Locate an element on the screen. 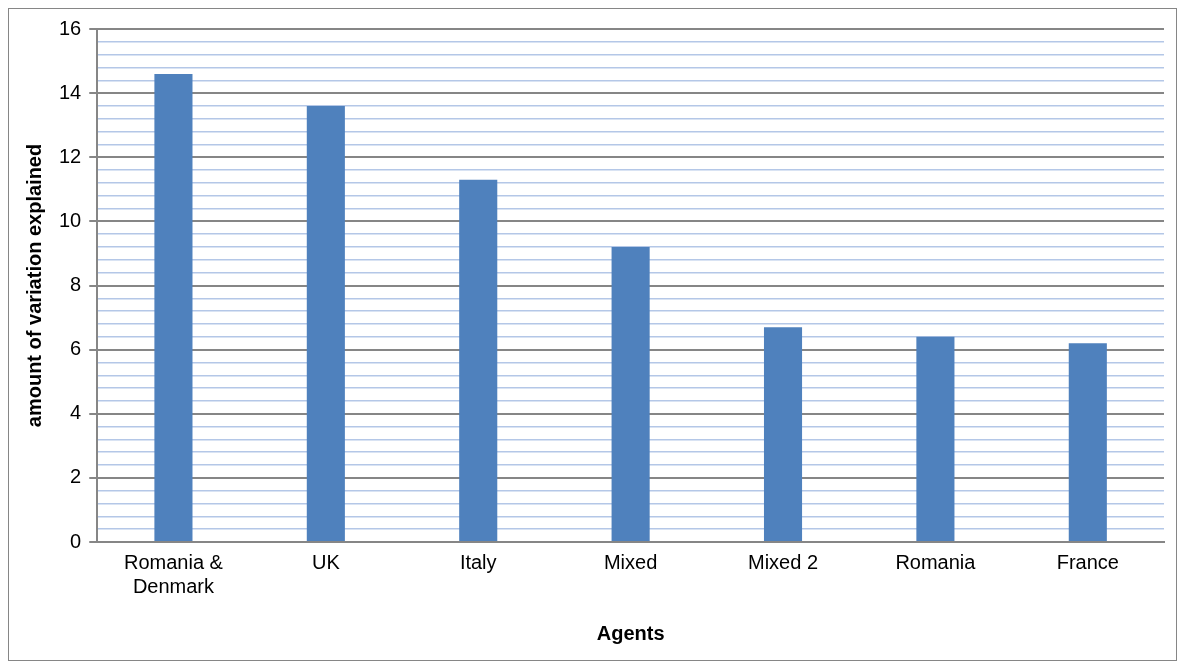 This screenshot has width=1185, height=669. x-tick-label: Mixed is located at coordinates (630, 561).